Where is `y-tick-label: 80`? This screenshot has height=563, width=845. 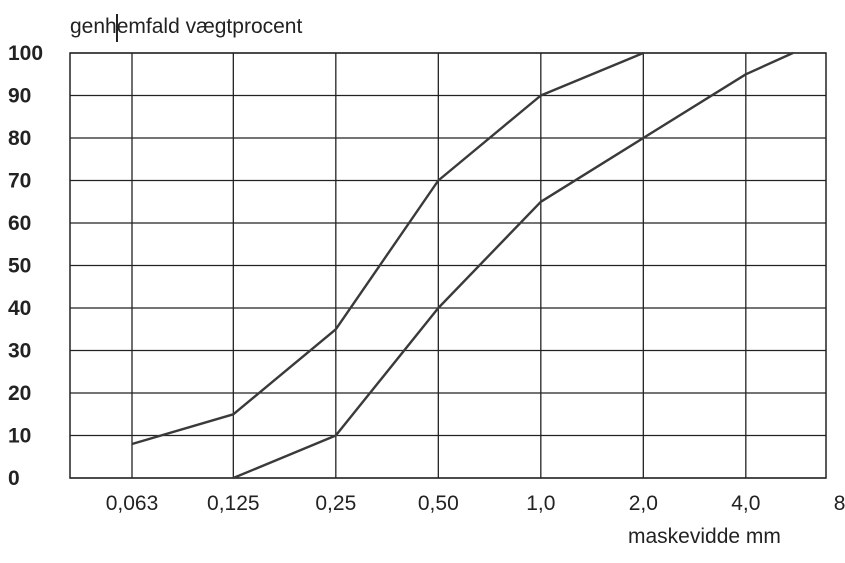 y-tick-label: 80 is located at coordinates (19, 138).